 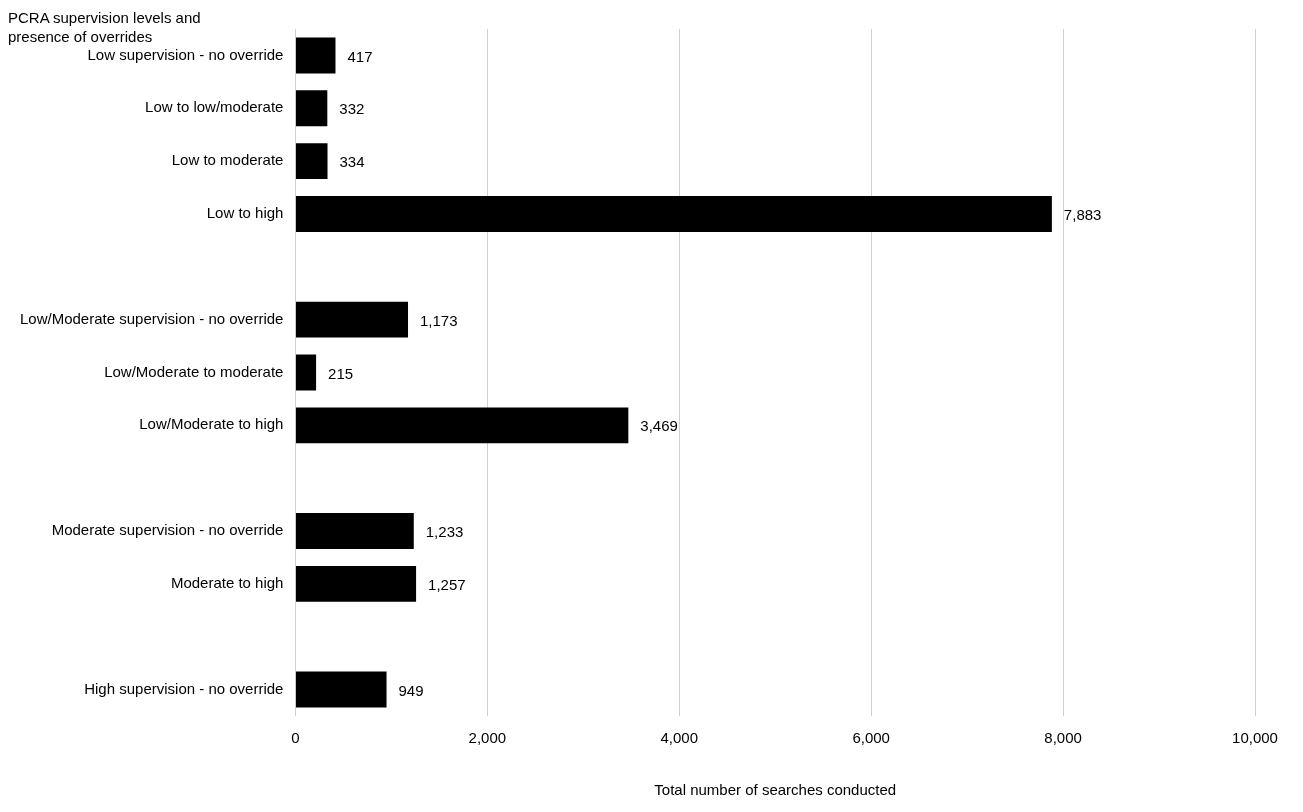 I want to click on data-label: 949, so click(x=411, y=690).